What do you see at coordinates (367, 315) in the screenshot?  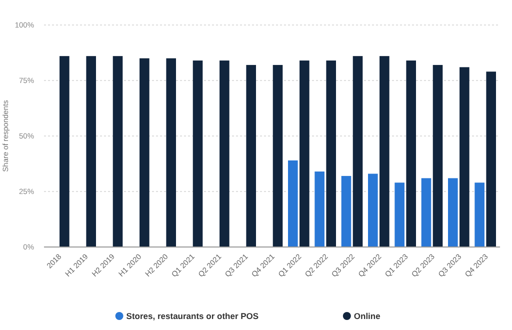 I see `legend-label: Online` at bounding box center [367, 315].